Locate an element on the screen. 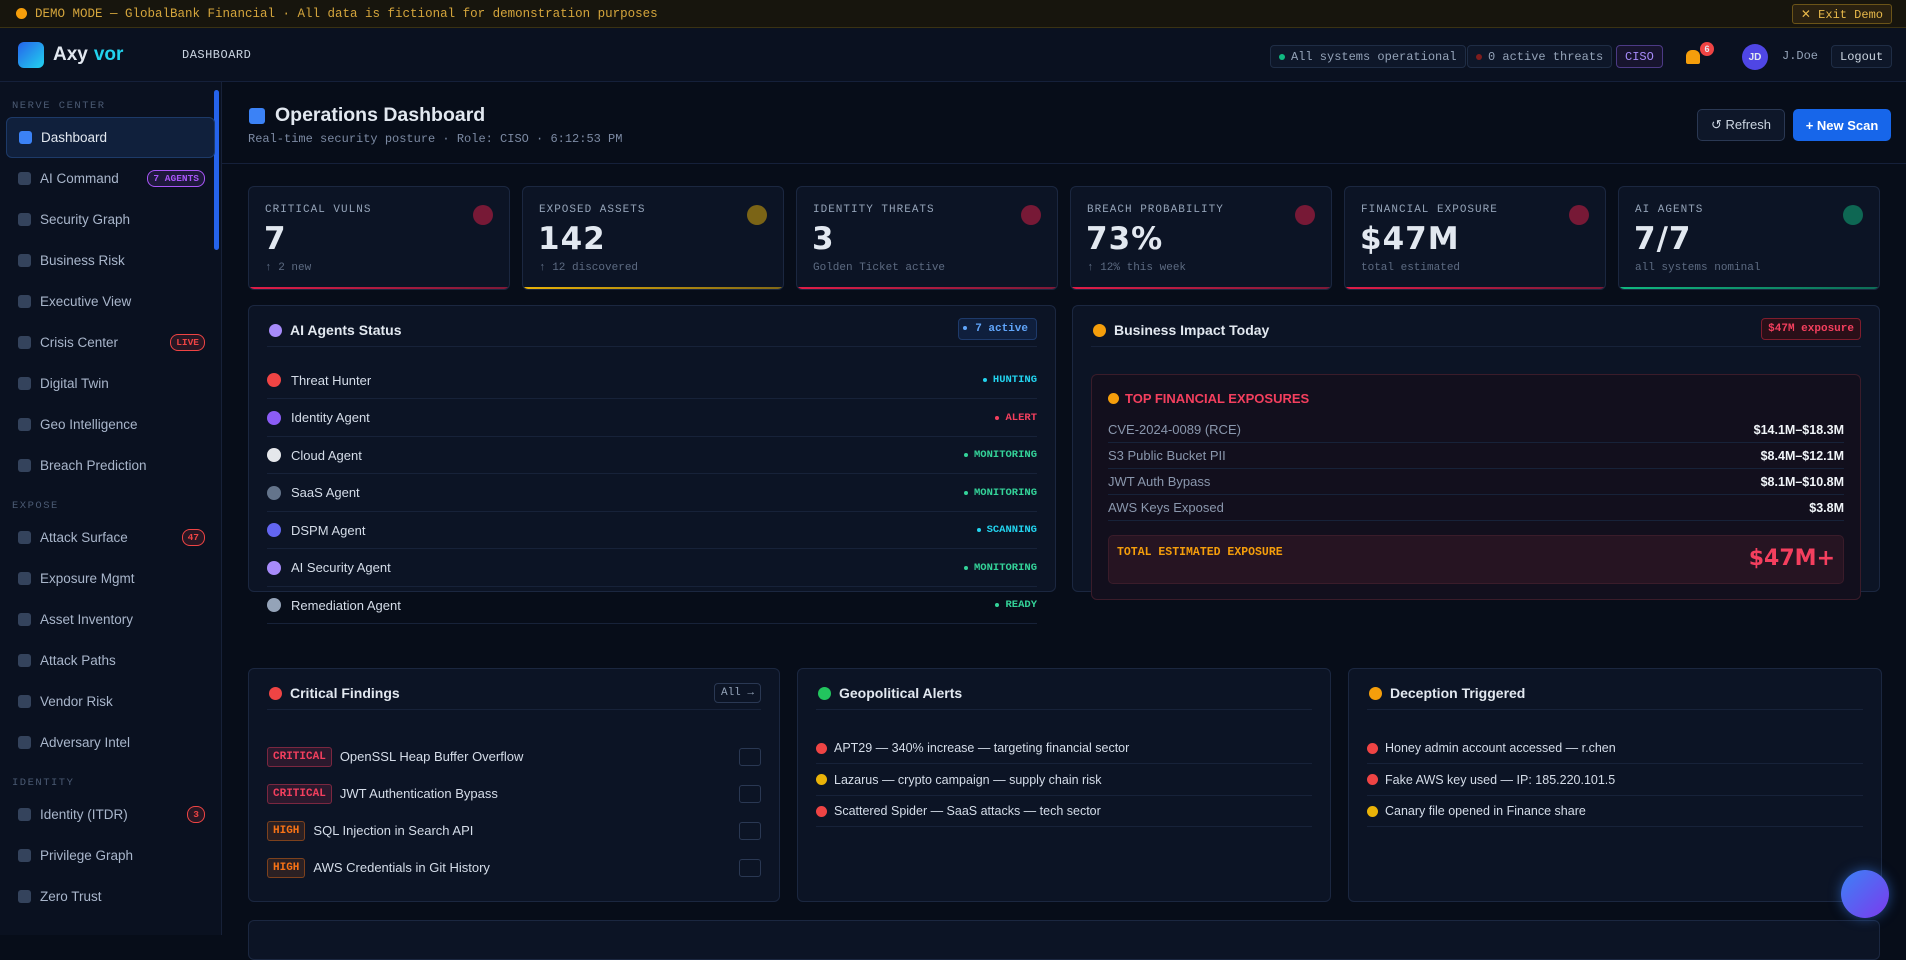 Image resolution: width=1906 pixels, height=960 pixels. sidebar-item: Identity (ITDR) 3 is located at coordinates (110, 814).